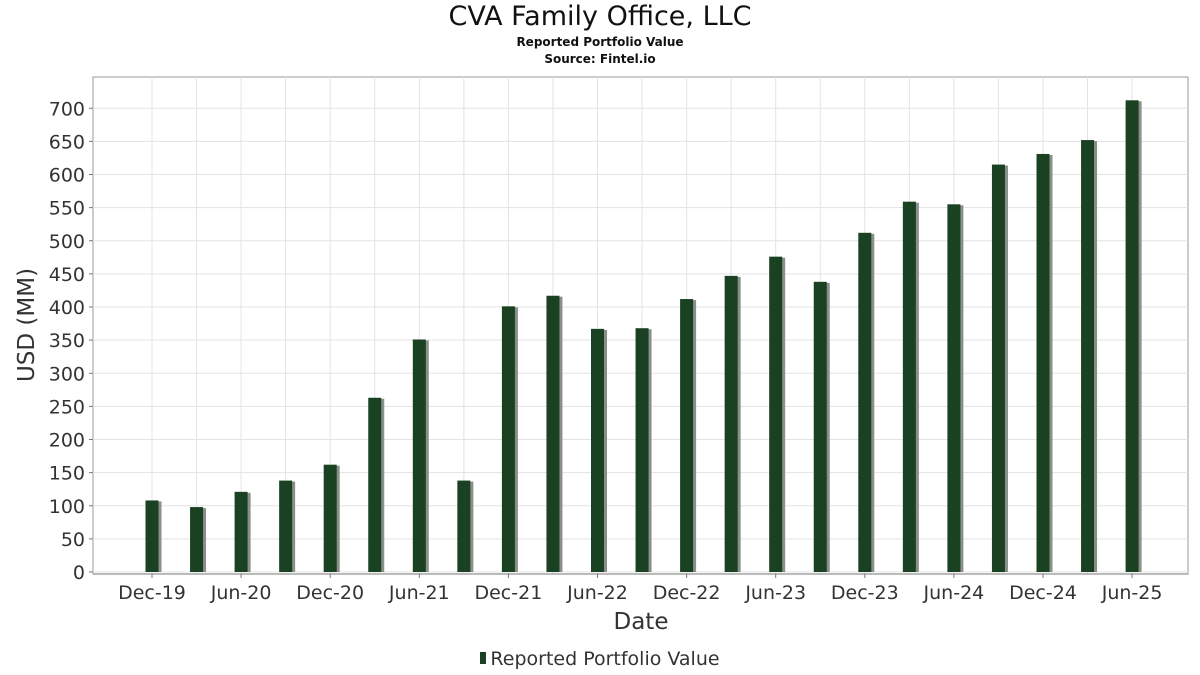  Describe the element at coordinates (67, 407) in the screenshot. I see `y-tick-label: 250` at that location.